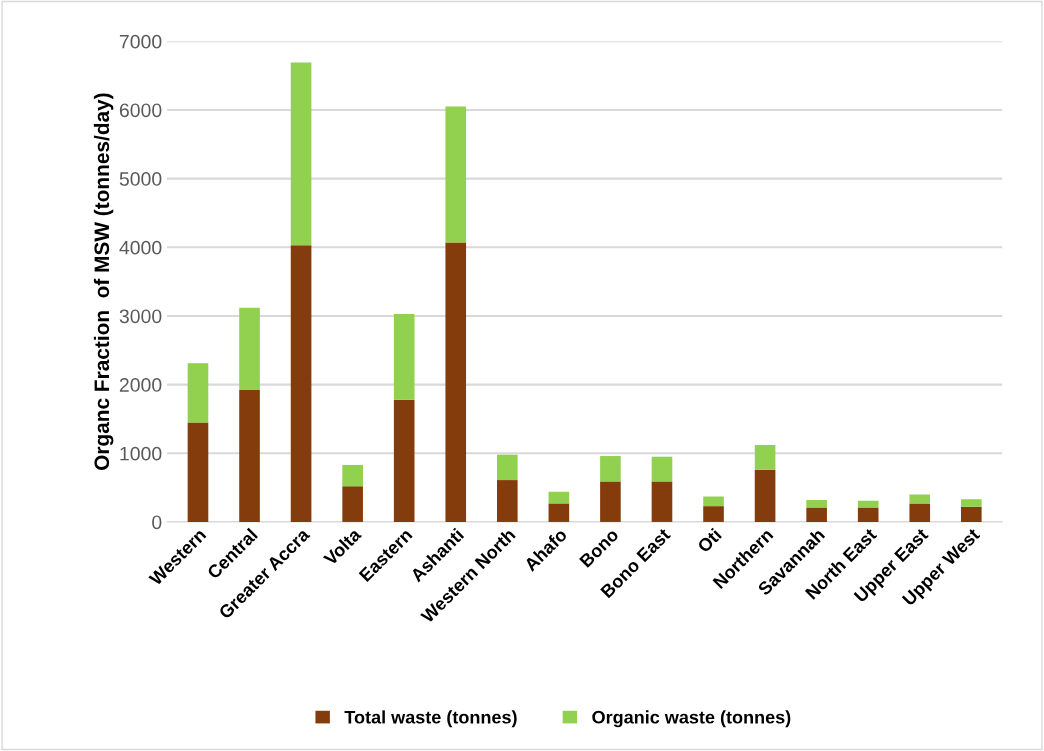  What do you see at coordinates (140, 385) in the screenshot?
I see `y-tick-label: 2000` at bounding box center [140, 385].